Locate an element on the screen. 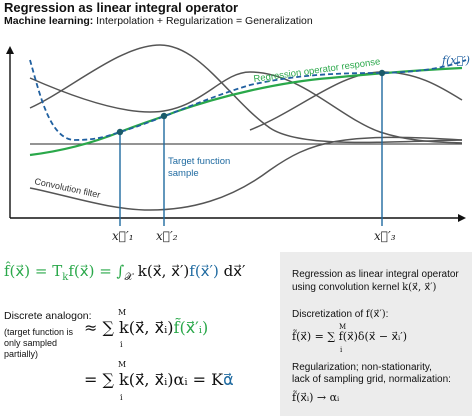 Image resolution: width=474 pixels, height=419 pixels. disc-label: Discretization of f(x⃗′): is located at coordinates (340, 314).